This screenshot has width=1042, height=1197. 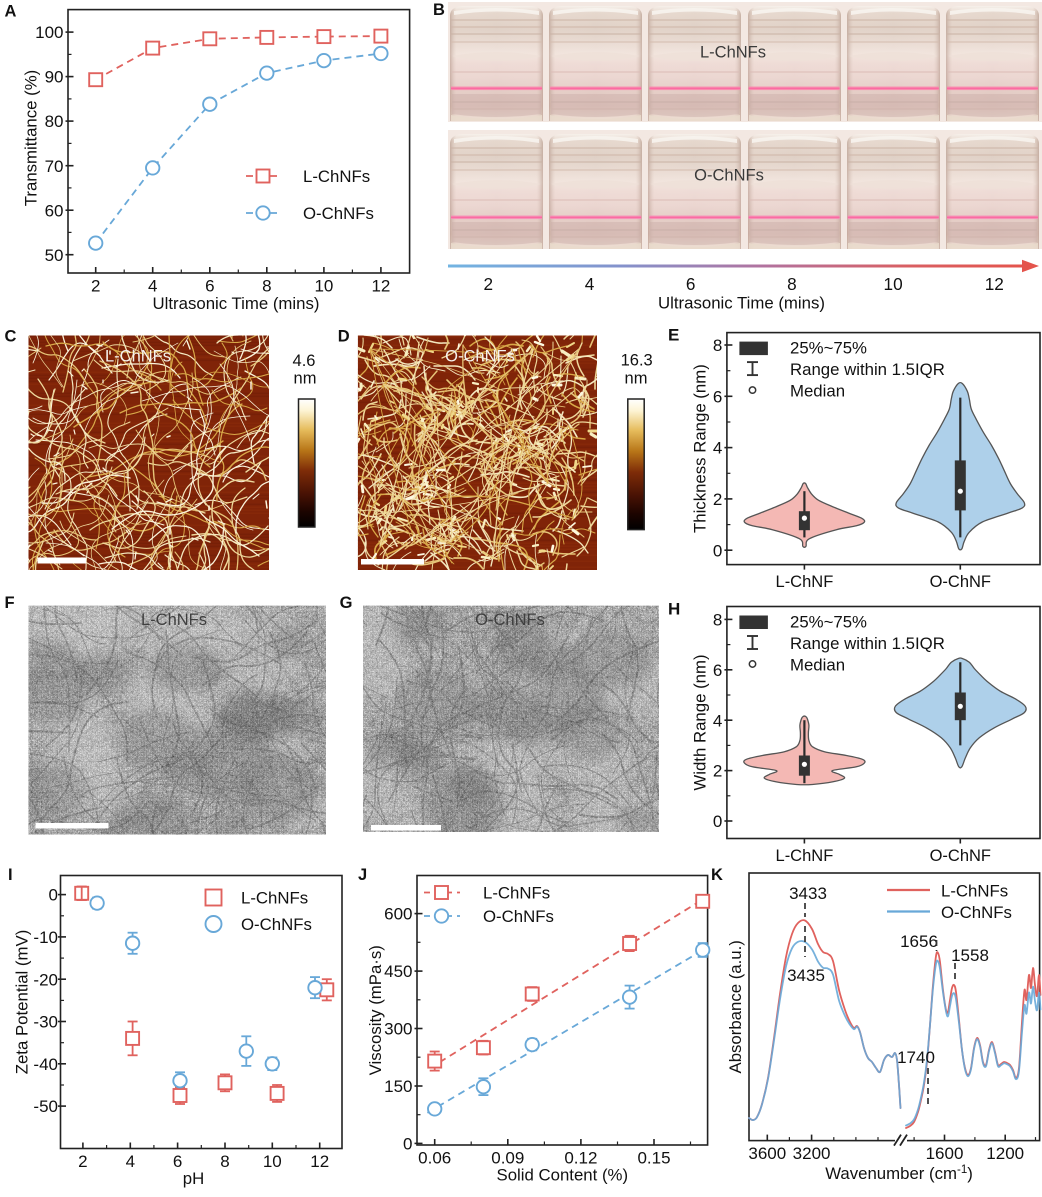 I want to click on svg-text: -40, so click(x=45, y=1064).